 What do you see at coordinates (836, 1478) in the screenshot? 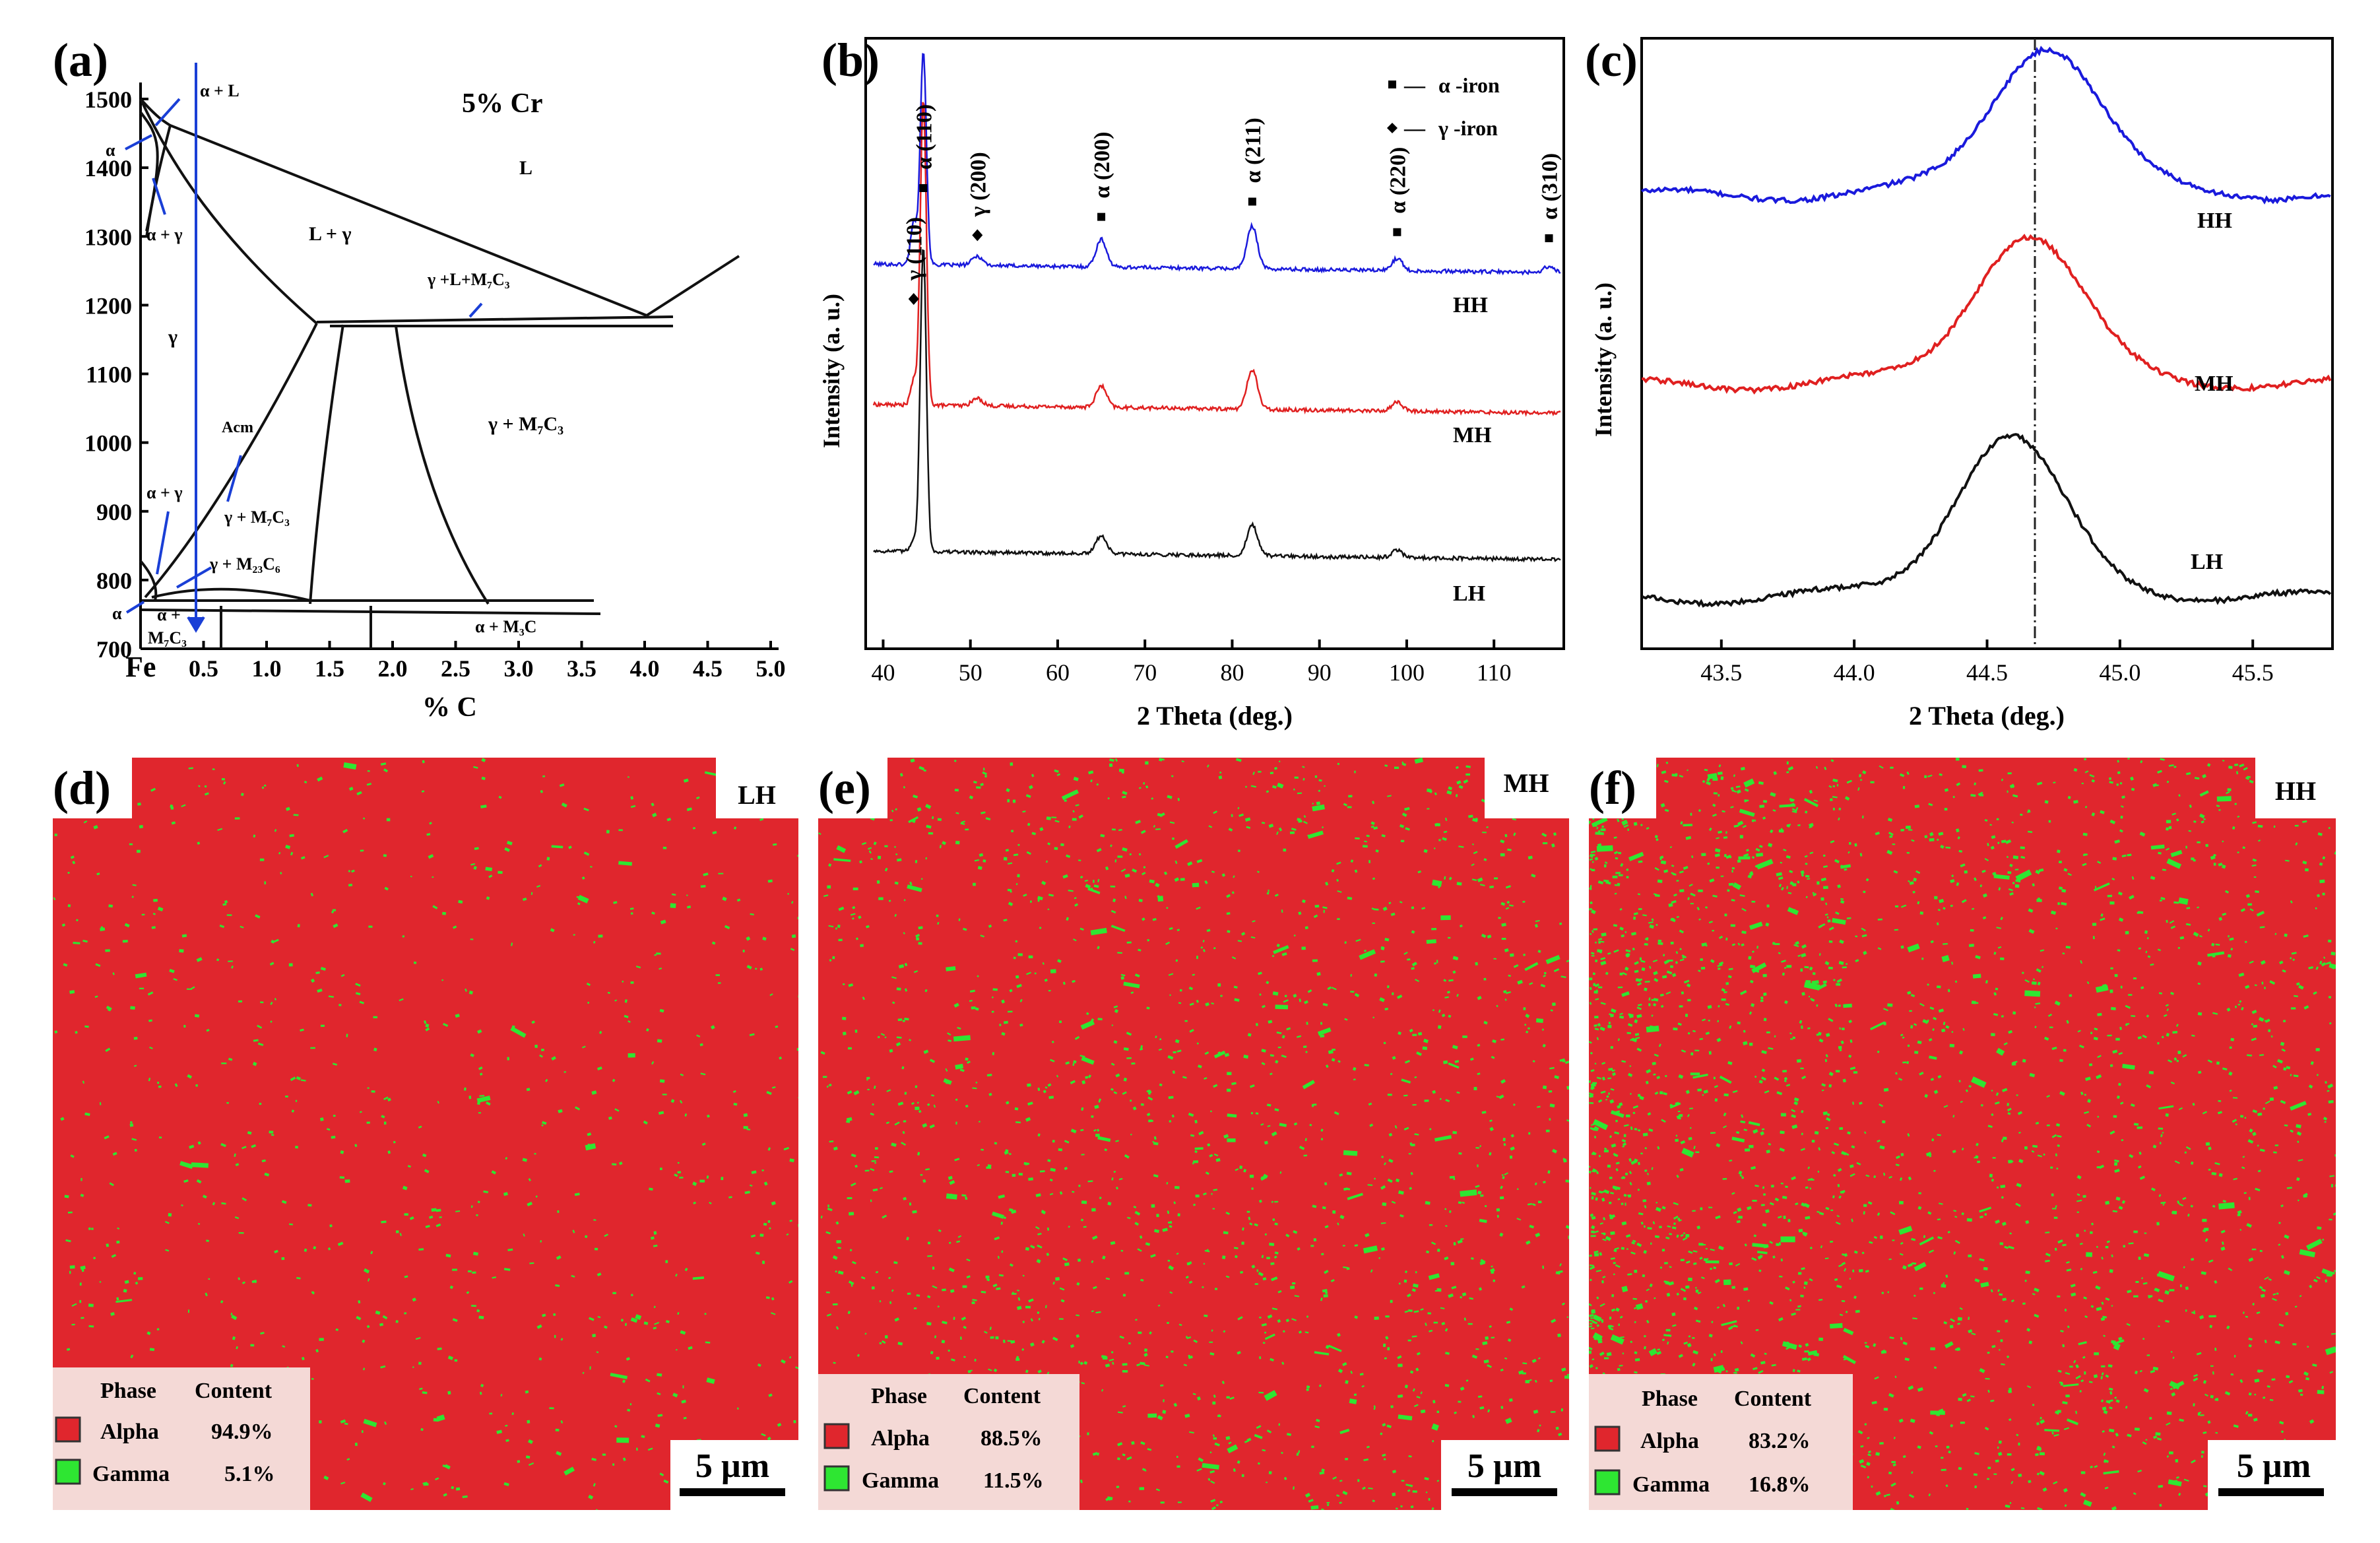
I see `panel-e-gamma-swatch` at bounding box center [836, 1478].